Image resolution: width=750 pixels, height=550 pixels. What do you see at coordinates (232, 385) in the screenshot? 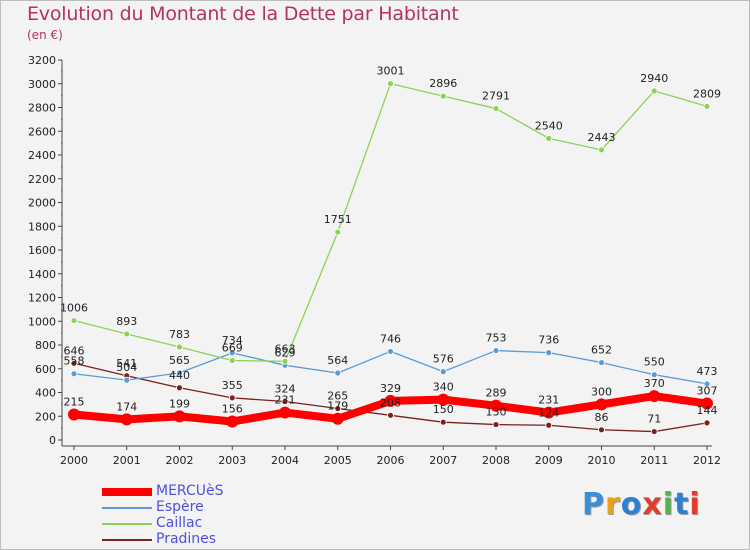
I see `data-label: 355` at bounding box center [232, 385].